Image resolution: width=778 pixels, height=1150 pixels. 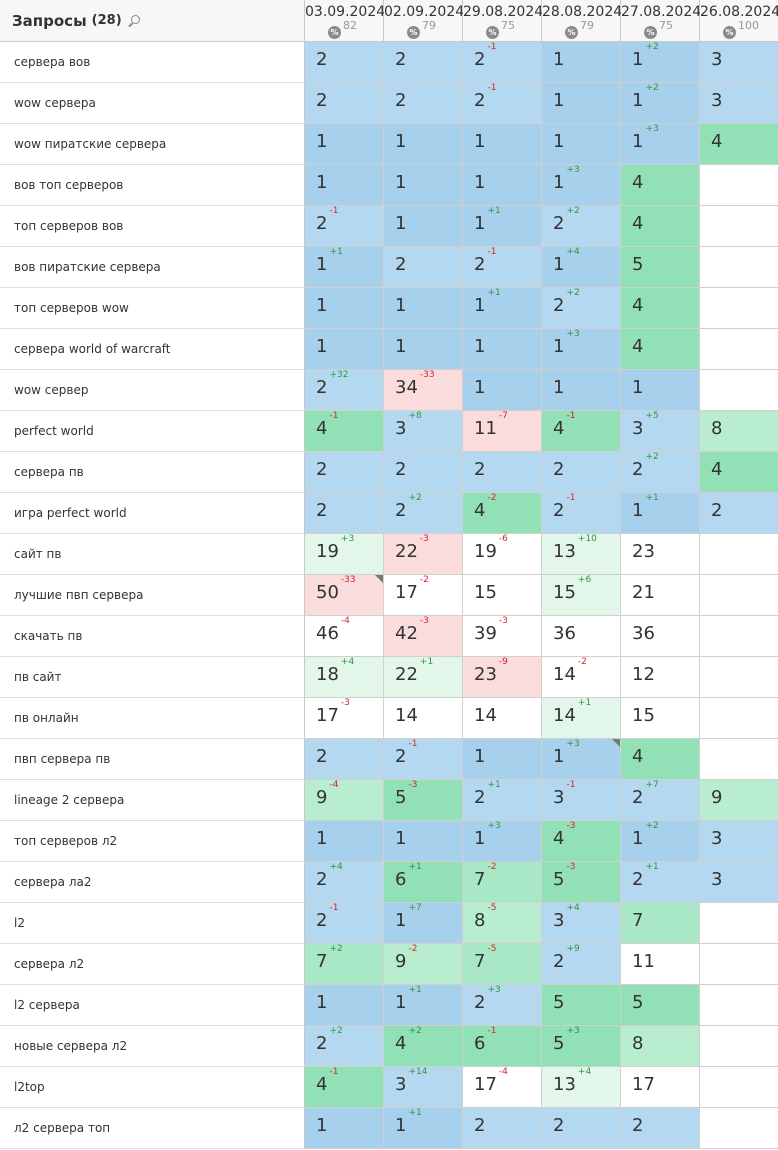 What do you see at coordinates (660, 595) in the screenshot?
I see `position-cell: 21` at bounding box center [660, 595].